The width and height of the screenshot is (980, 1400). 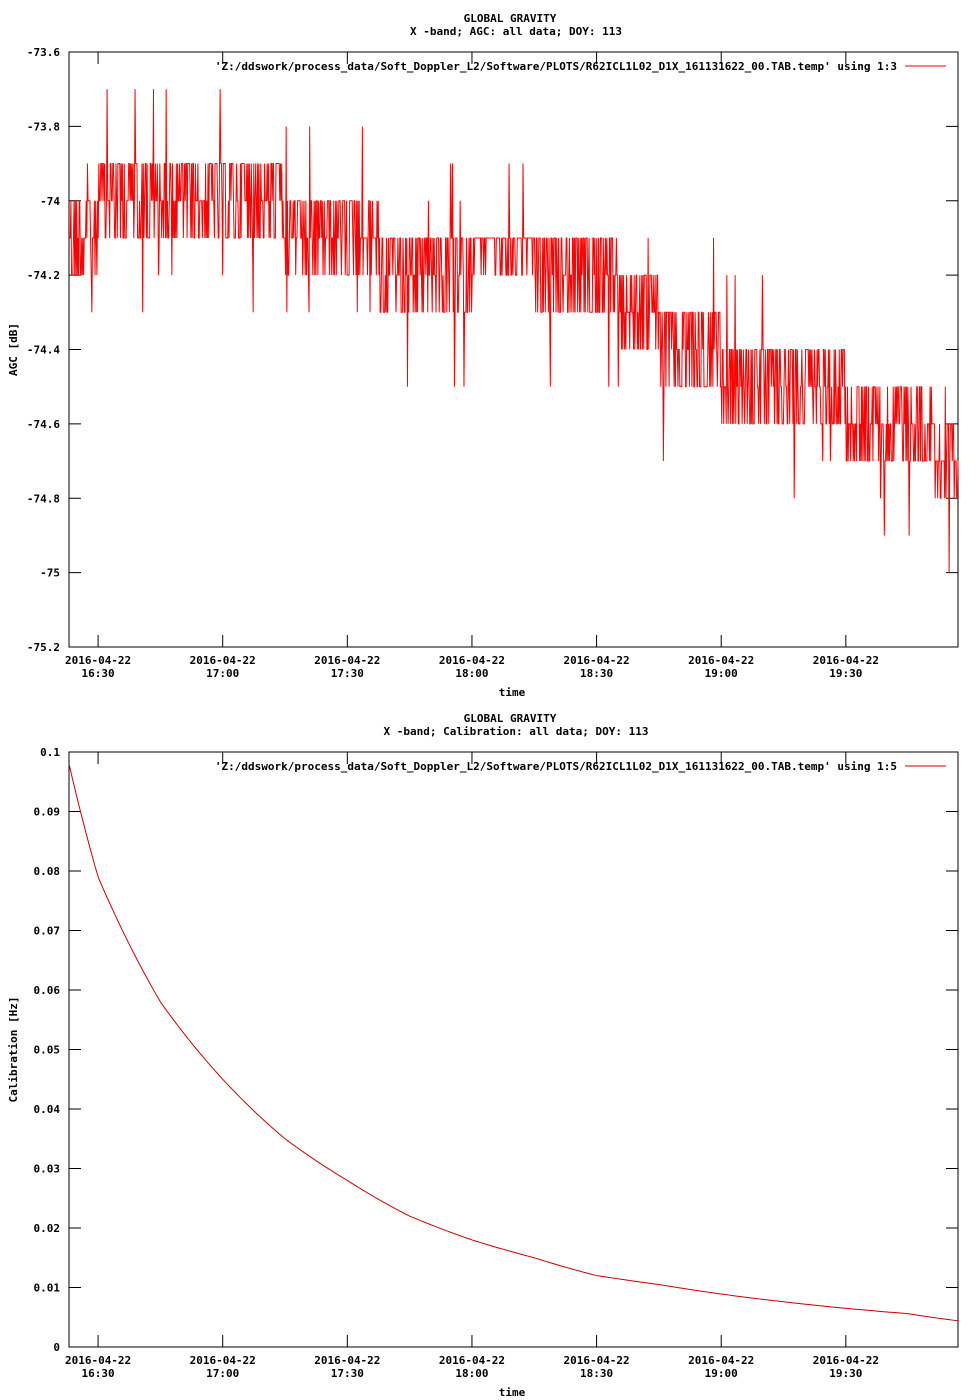 What do you see at coordinates (43, 424) in the screenshot?
I see `y-tick-label: -74.6` at bounding box center [43, 424].